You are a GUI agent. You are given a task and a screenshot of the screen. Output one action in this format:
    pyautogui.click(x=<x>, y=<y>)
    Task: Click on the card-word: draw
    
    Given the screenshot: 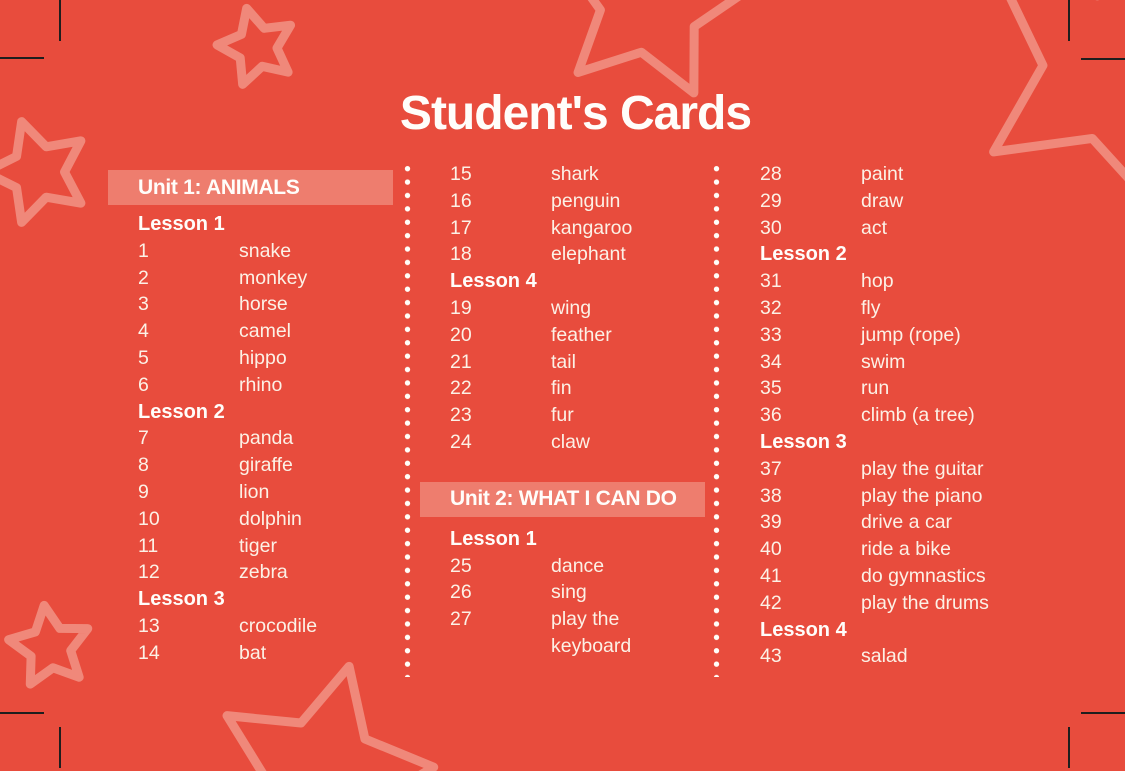 What is the action you would take?
    pyautogui.click(x=882, y=200)
    